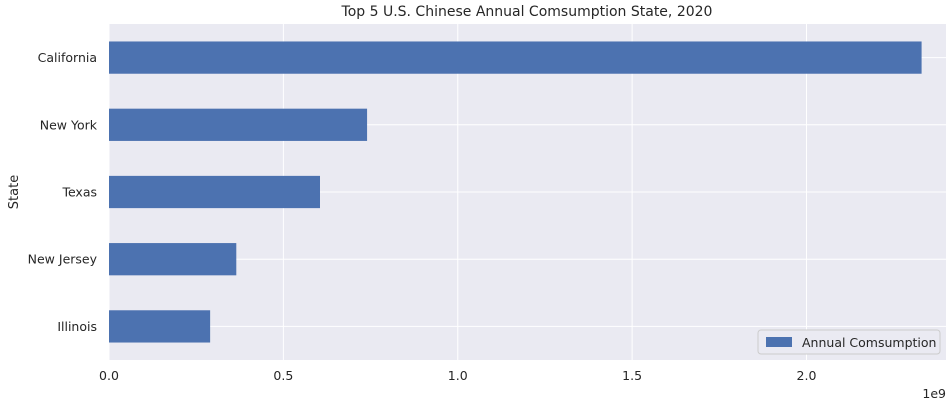 This screenshot has height=403, width=949. I want to click on legend-label: Annual Comsumption, so click(869, 342).